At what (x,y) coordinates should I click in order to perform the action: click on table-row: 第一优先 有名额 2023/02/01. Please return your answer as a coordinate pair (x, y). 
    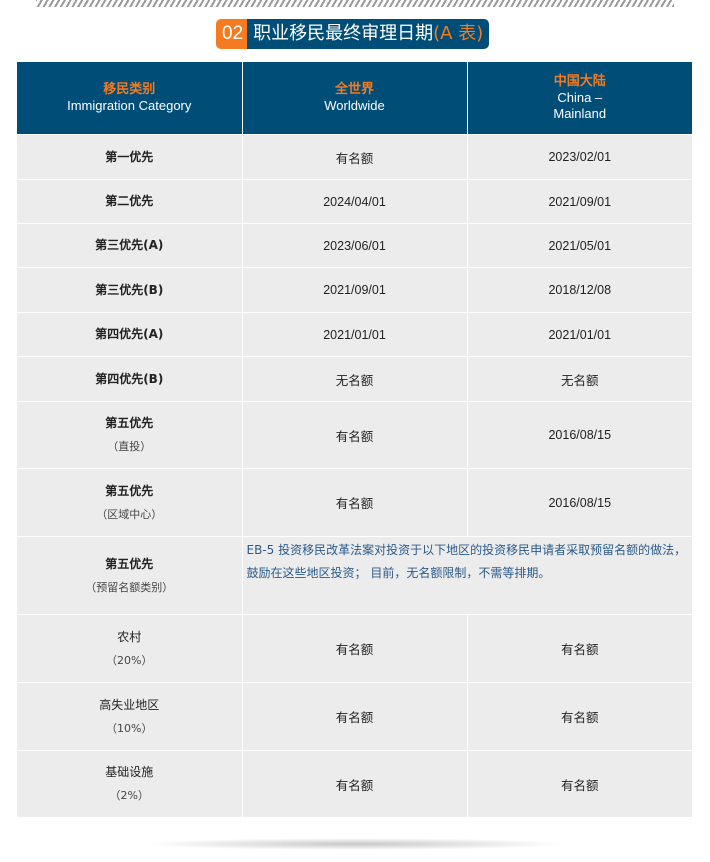
    Looking at the image, I should click on (354, 157).